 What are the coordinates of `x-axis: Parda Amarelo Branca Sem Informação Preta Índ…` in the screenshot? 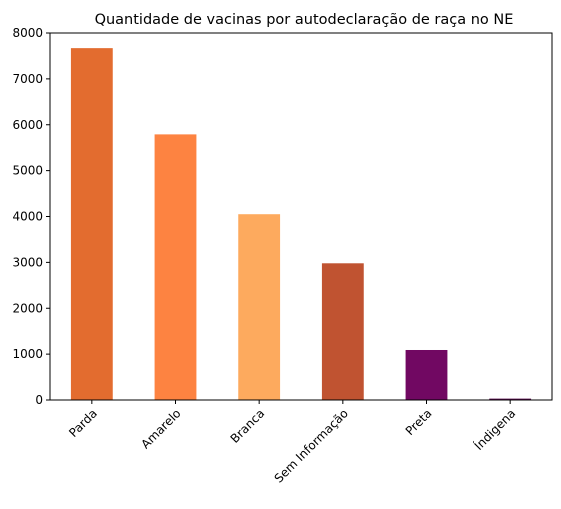 It's located at (292, 443).